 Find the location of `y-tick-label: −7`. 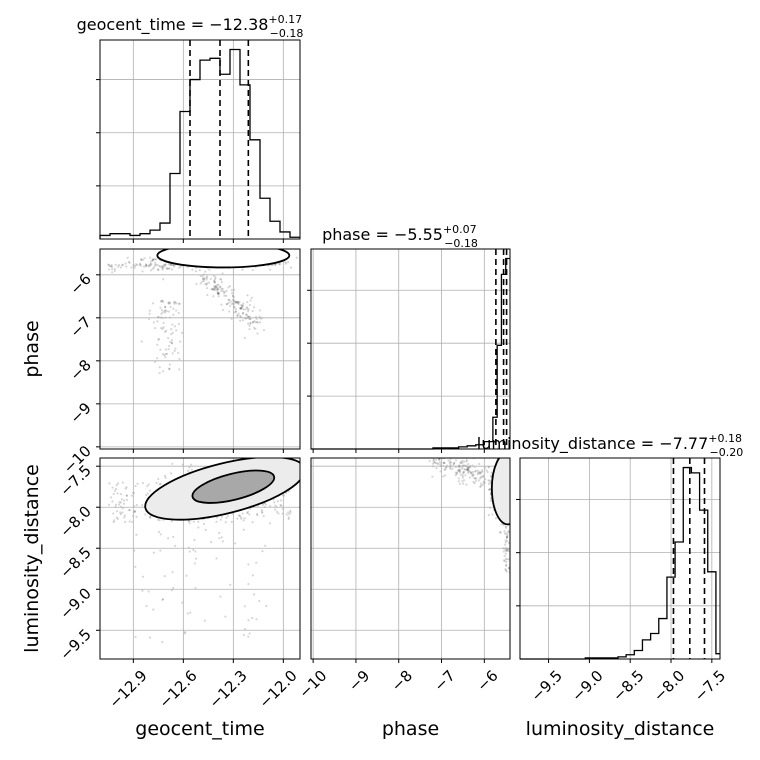

y-tick-label: −7 is located at coordinates (80, 327).